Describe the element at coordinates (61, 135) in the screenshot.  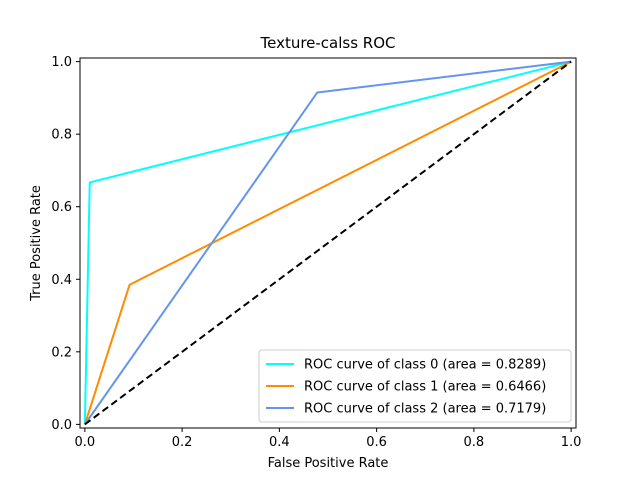
I see `y-tick-label: 0.8` at that location.